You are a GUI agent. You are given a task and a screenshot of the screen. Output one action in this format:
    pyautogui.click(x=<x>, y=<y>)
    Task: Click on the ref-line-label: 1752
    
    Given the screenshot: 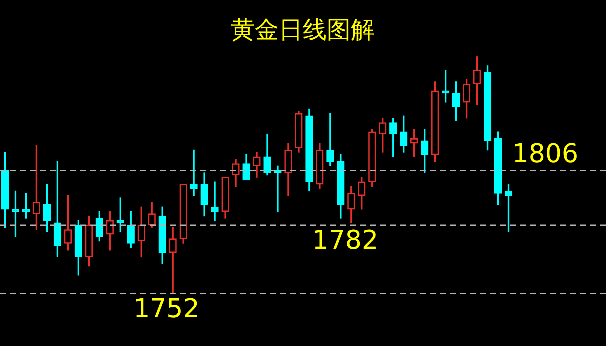 What is the action you would take?
    pyautogui.click(x=167, y=309)
    